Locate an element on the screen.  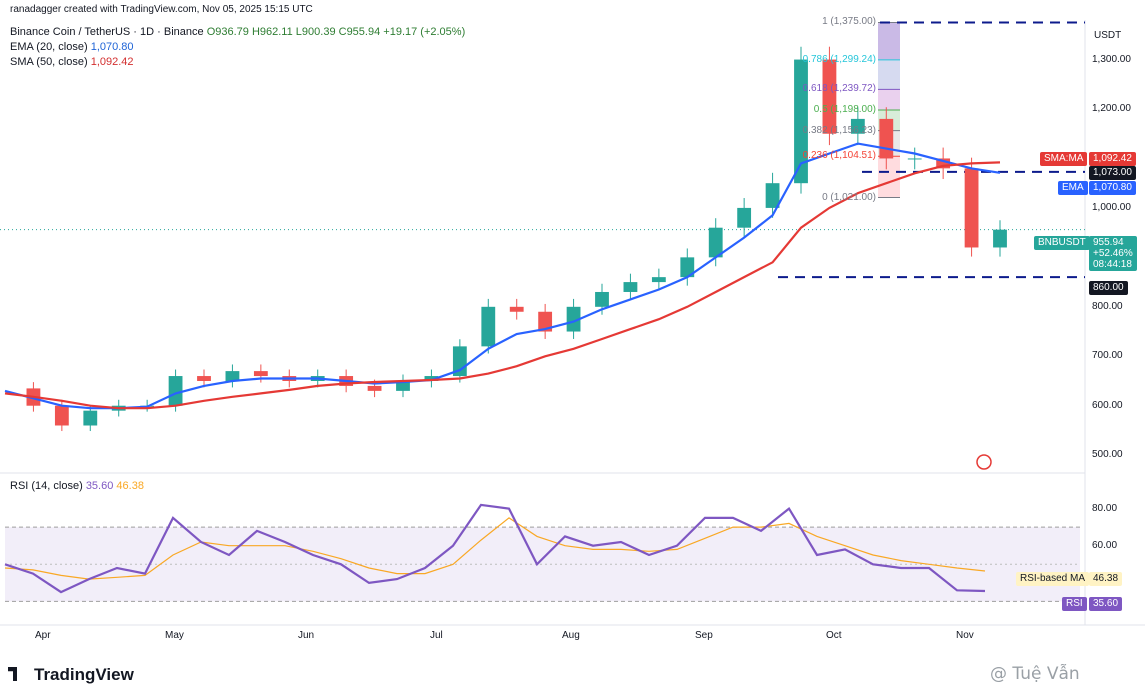
ema-legend: EMA (20, close) 1,070.80 is located at coordinates (72, 47).